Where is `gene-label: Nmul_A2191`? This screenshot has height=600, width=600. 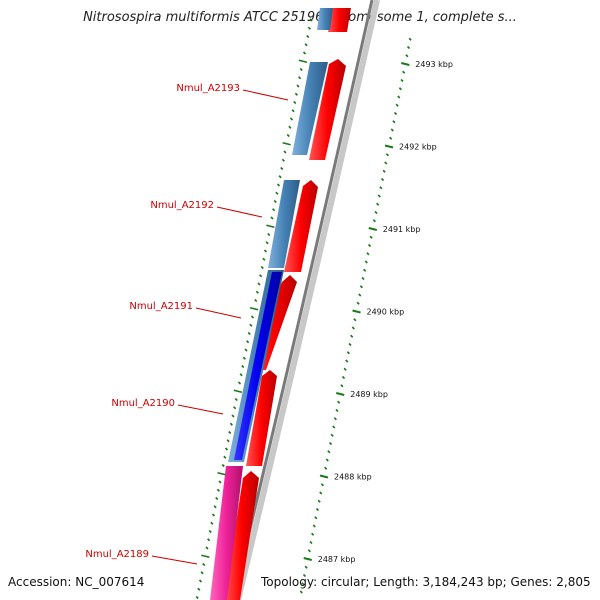
gene-label: Nmul_A2191 is located at coordinates (161, 306).